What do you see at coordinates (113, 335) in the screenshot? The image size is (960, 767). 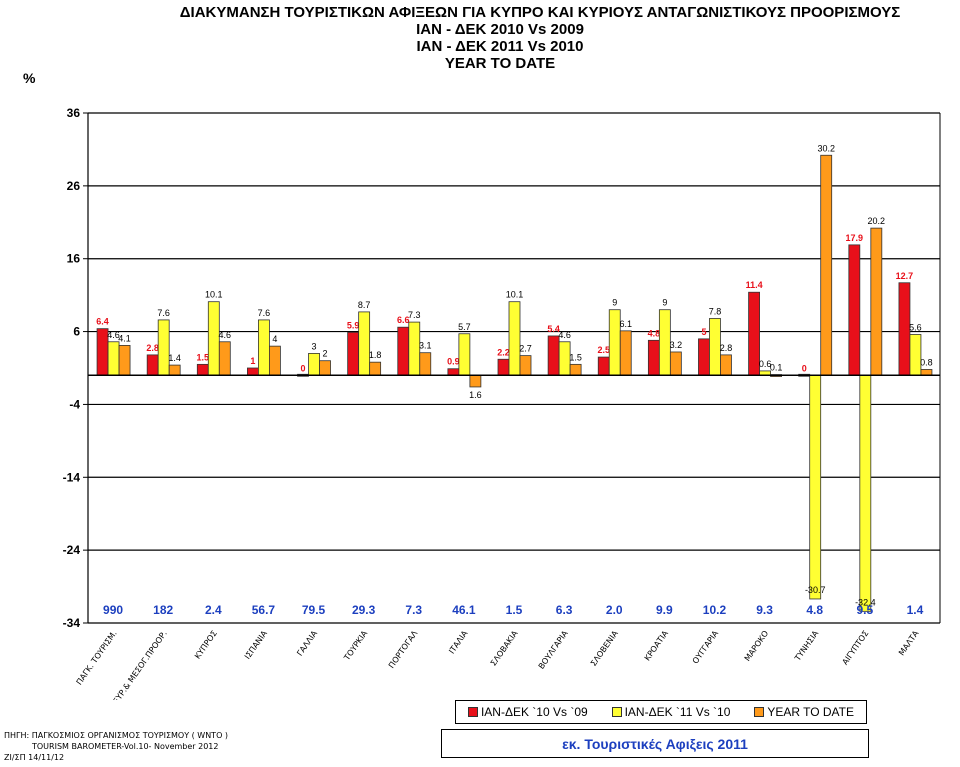 I see `data-label-s1-0: 4.6` at bounding box center [113, 335].